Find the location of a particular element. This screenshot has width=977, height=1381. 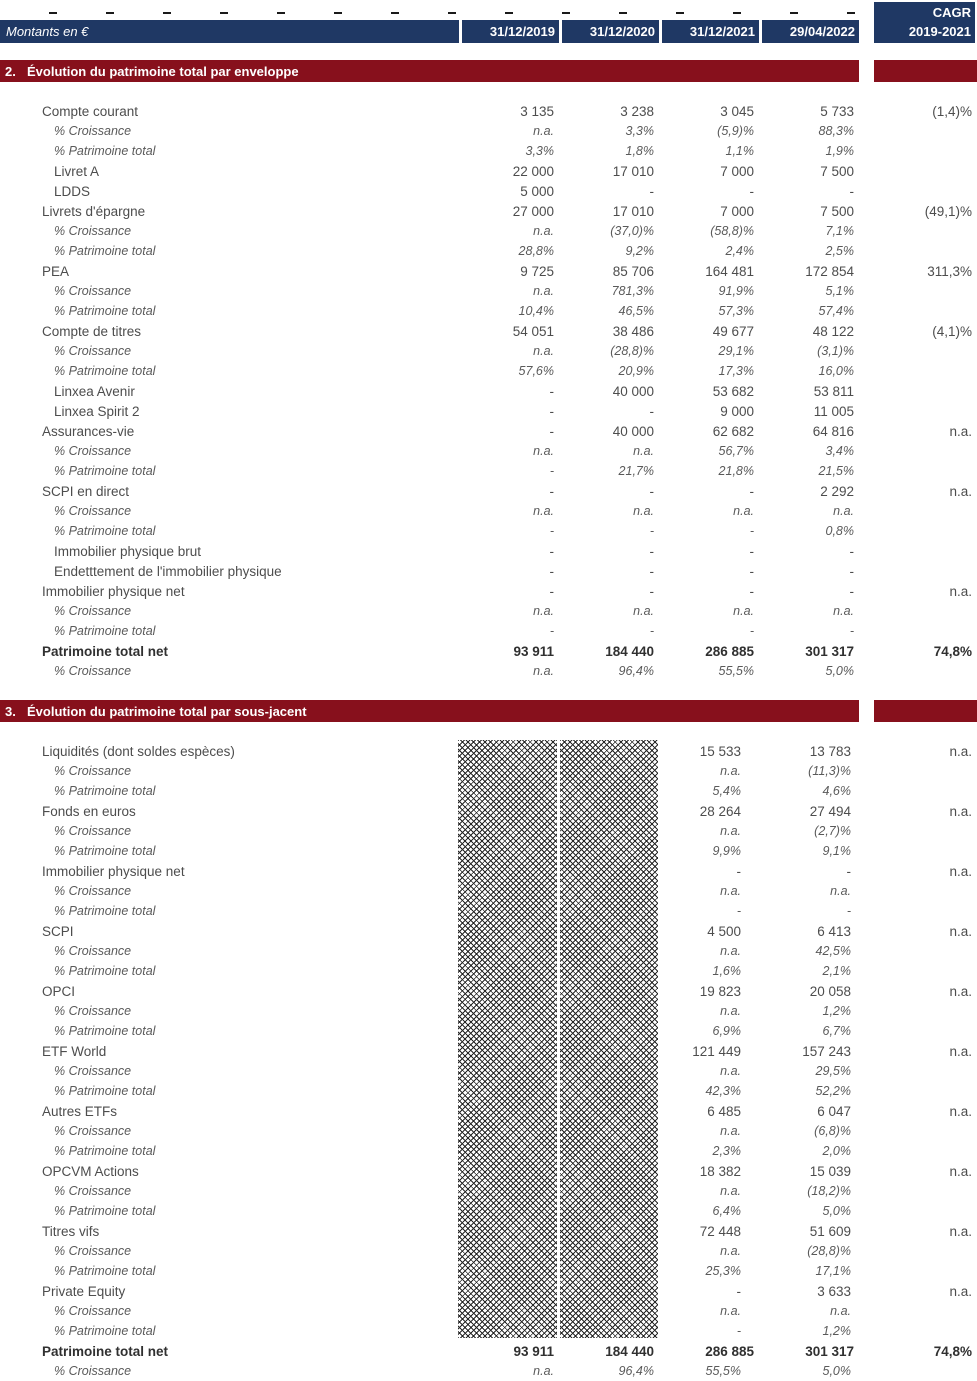

table-row: % Patrimoine total 1,6% 2,1% is located at coordinates (488, 971).